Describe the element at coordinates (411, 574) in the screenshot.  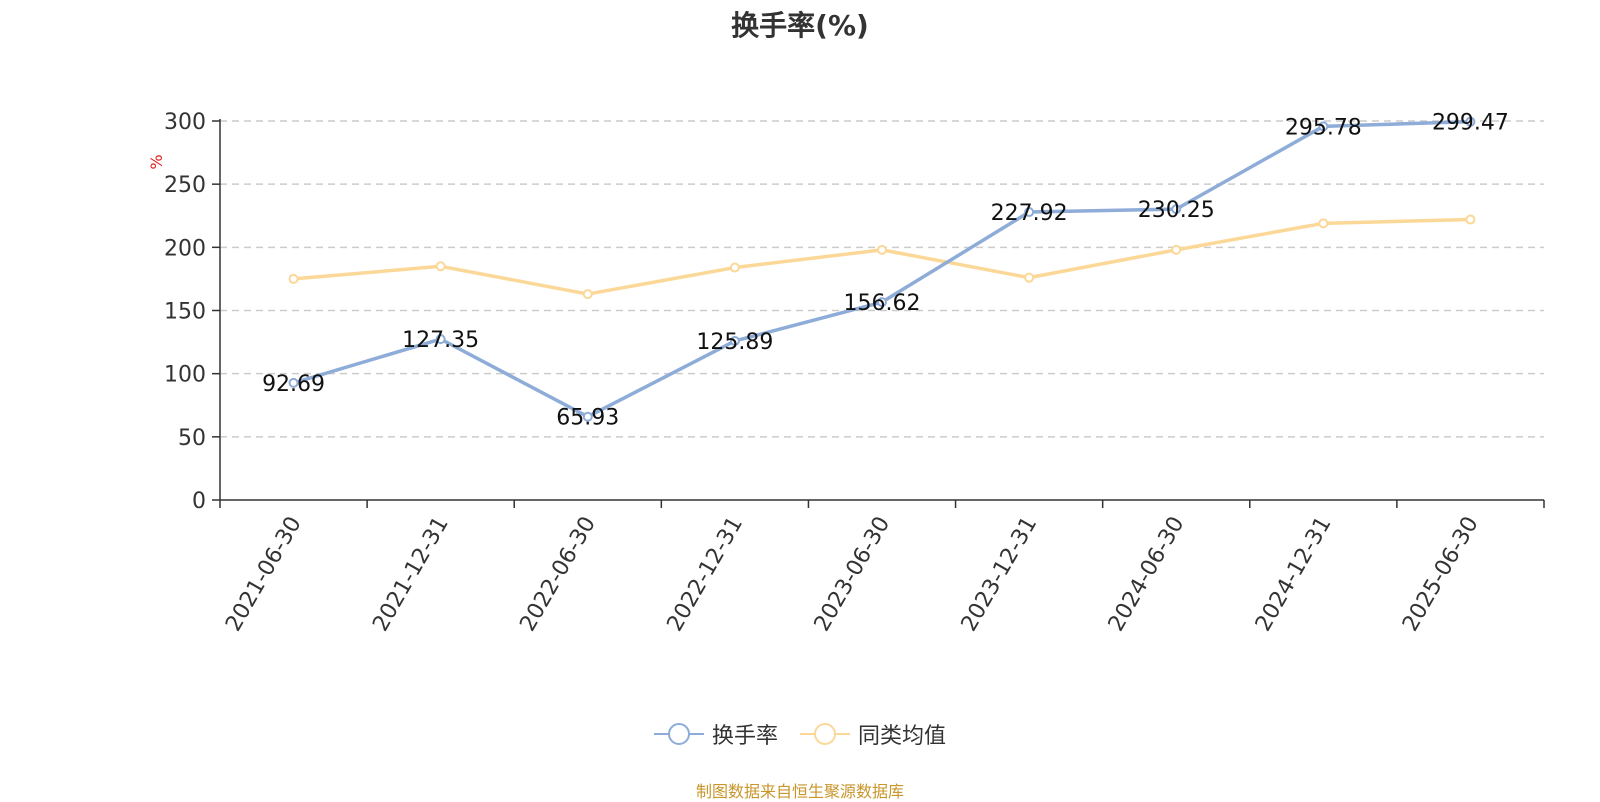
I see `x-tick-label: 2021-12-31` at that location.